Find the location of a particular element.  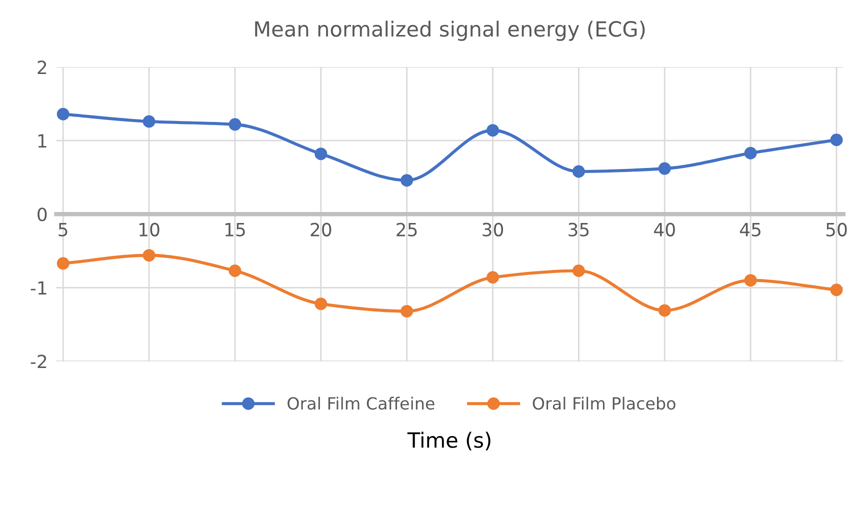

x-tick-label: 15 is located at coordinates (235, 229).